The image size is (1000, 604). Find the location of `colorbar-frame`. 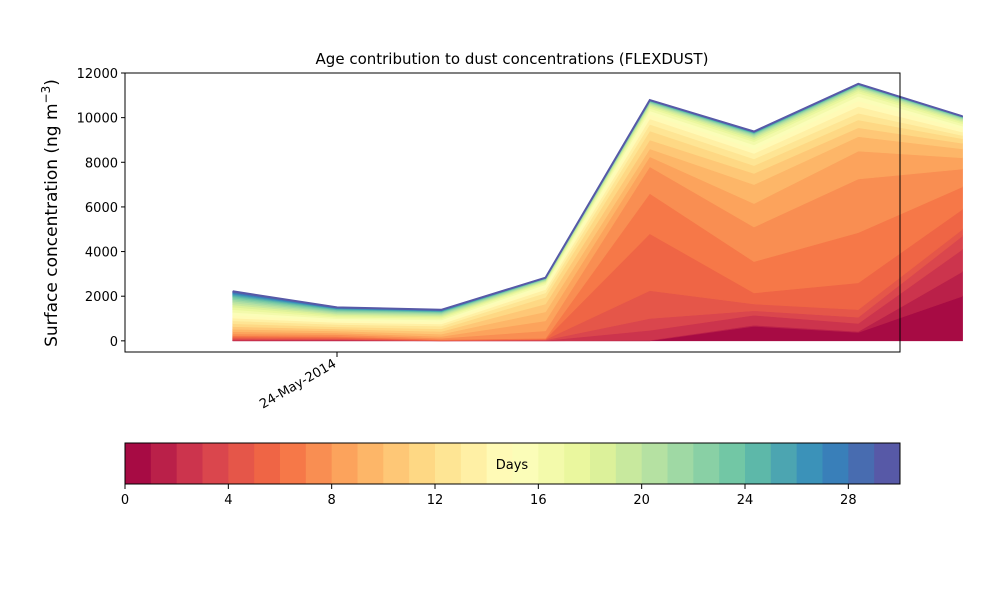

colorbar-frame is located at coordinates (512, 463).